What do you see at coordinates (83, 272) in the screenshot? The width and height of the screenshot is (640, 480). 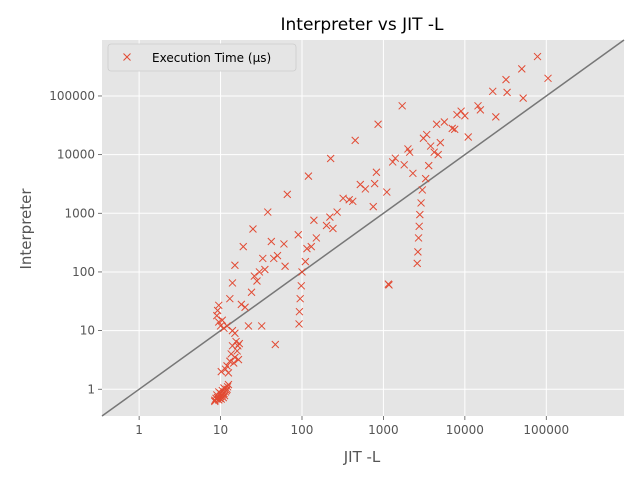 I see `y-tick-label: 100` at bounding box center [83, 272].